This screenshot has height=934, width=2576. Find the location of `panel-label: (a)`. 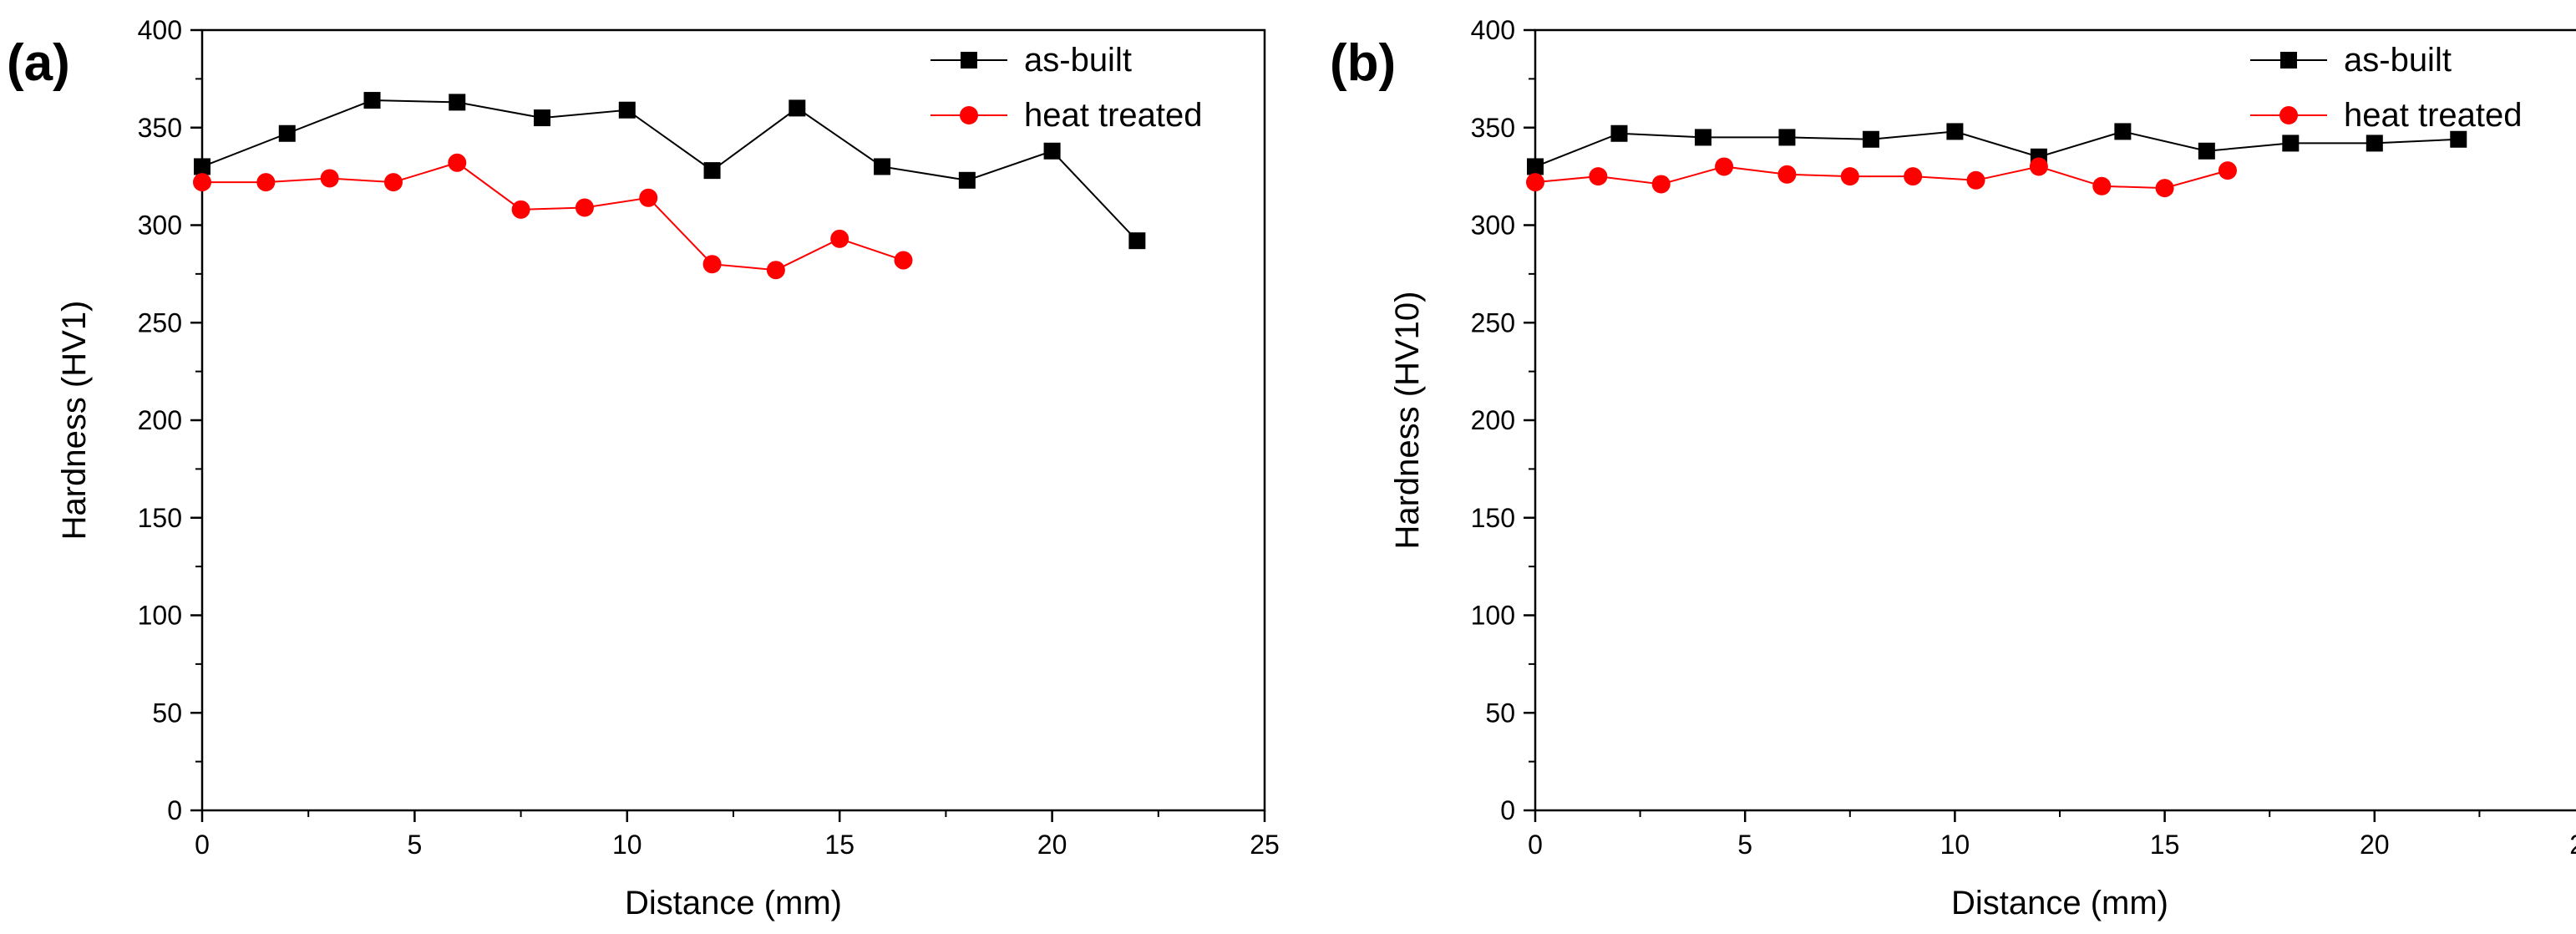

panel-label: (a) is located at coordinates (38, 63).